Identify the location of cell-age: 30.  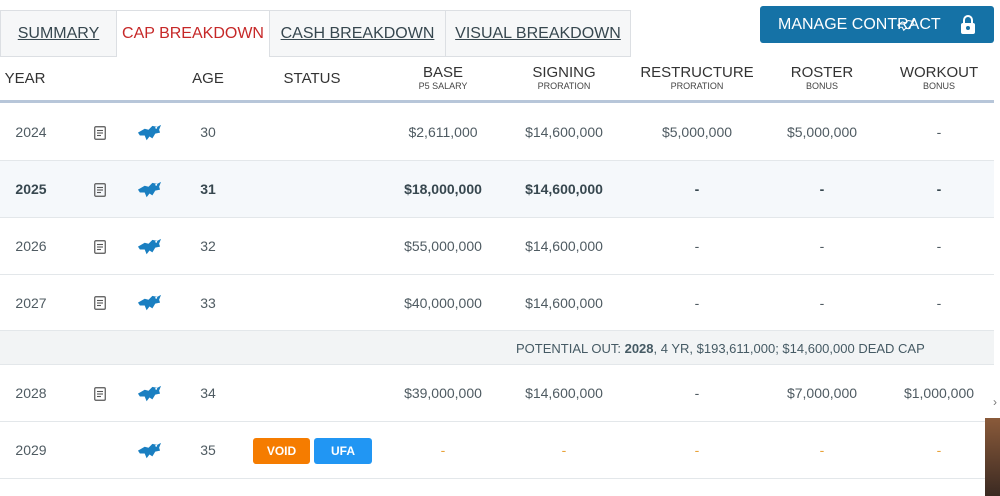
(208, 132).